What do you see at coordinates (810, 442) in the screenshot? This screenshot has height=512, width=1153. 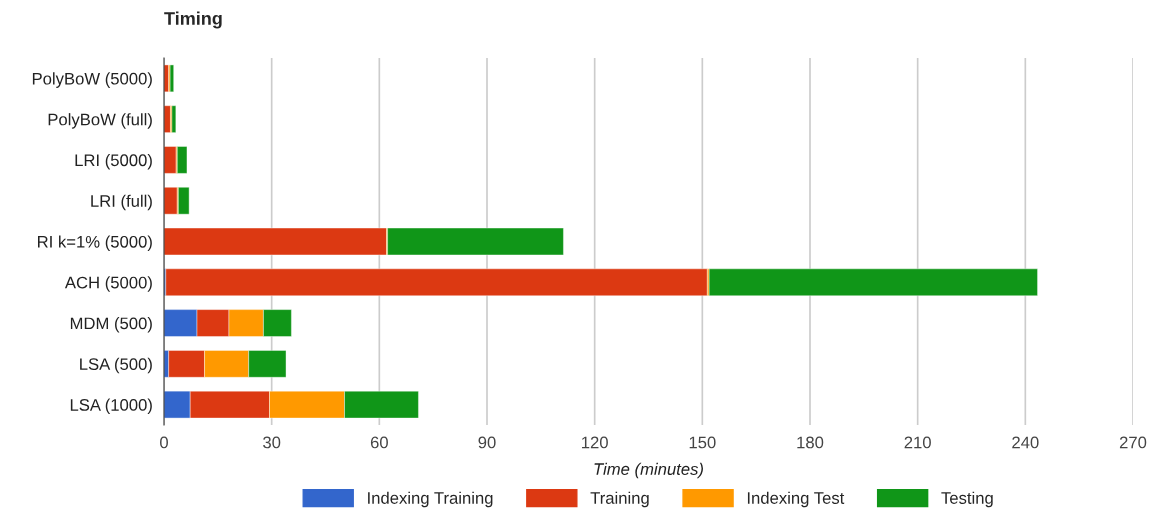 I see `x-tick-label: 180` at bounding box center [810, 442].